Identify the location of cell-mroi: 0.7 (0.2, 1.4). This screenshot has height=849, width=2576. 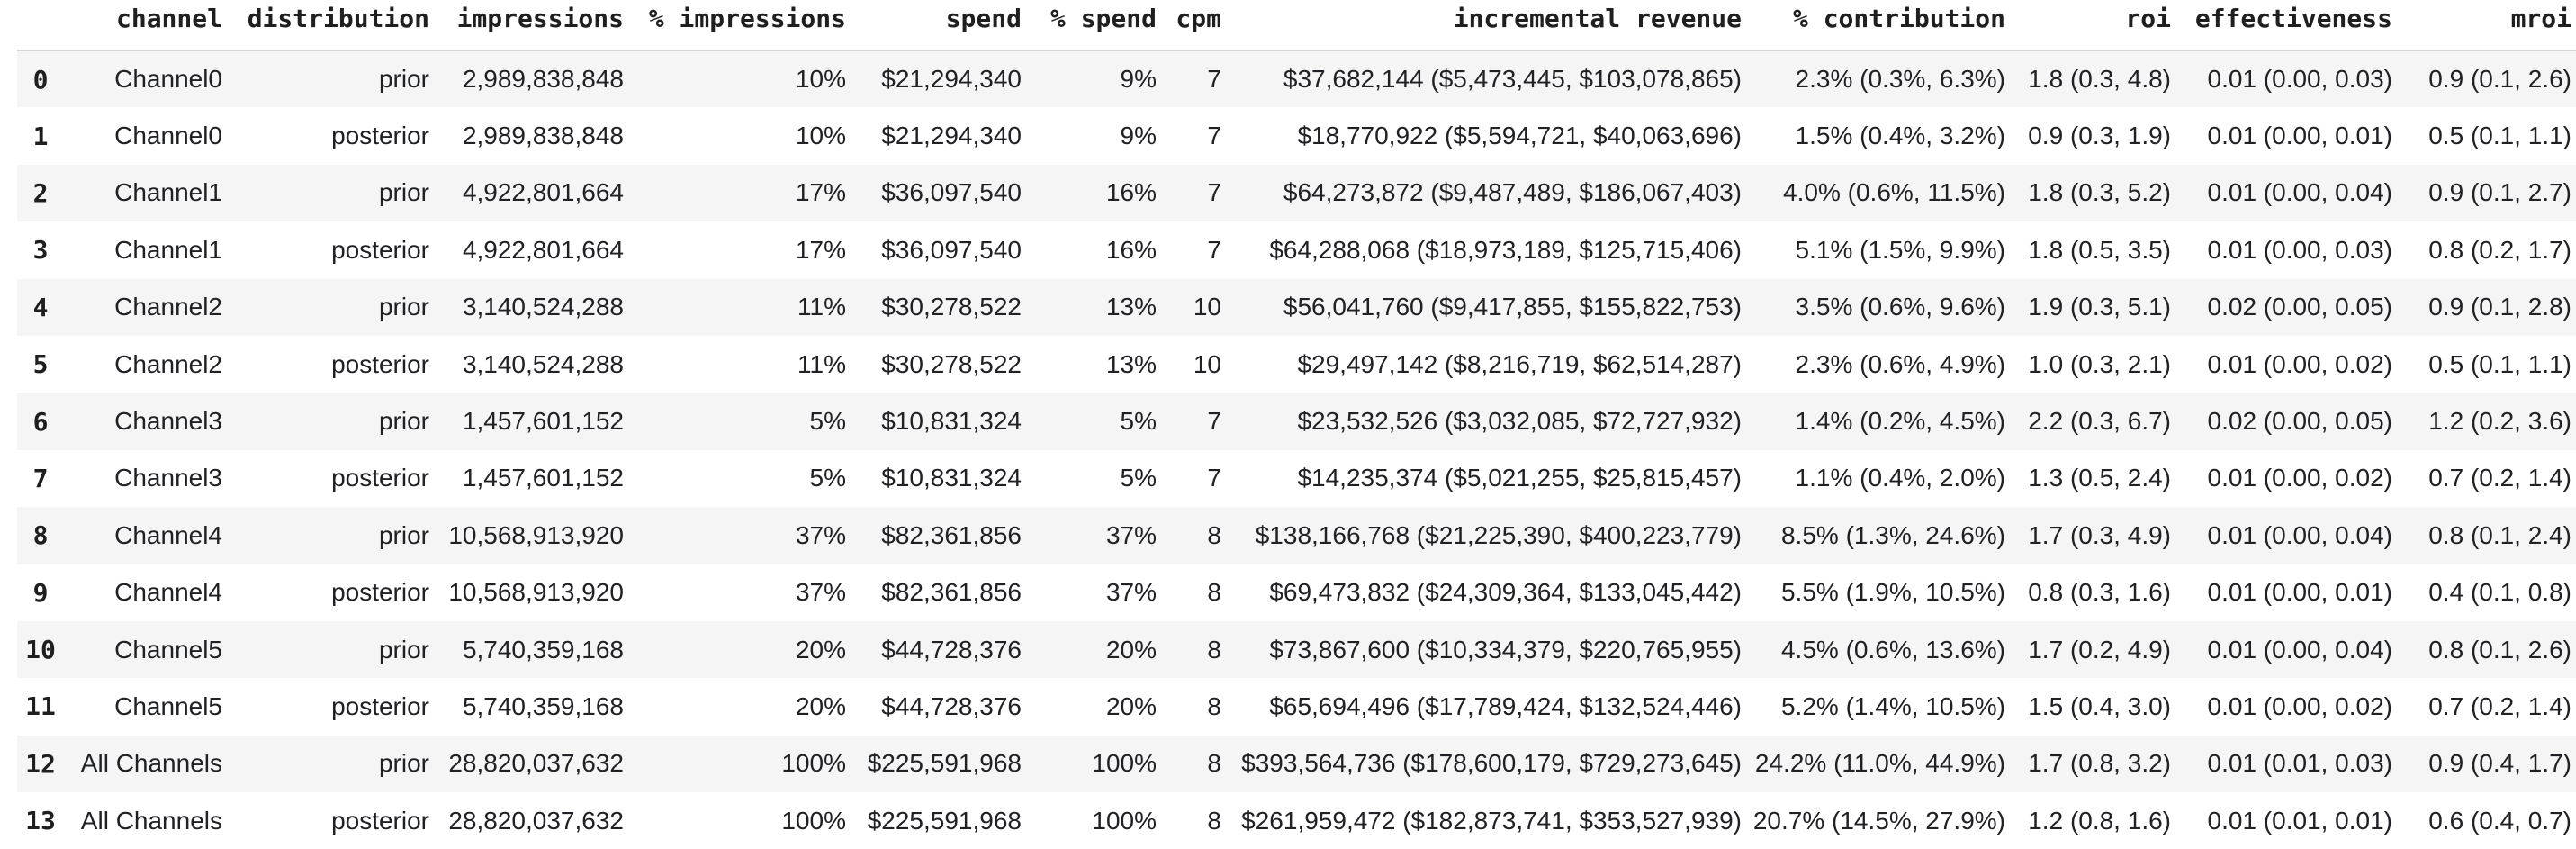
(2499, 478).